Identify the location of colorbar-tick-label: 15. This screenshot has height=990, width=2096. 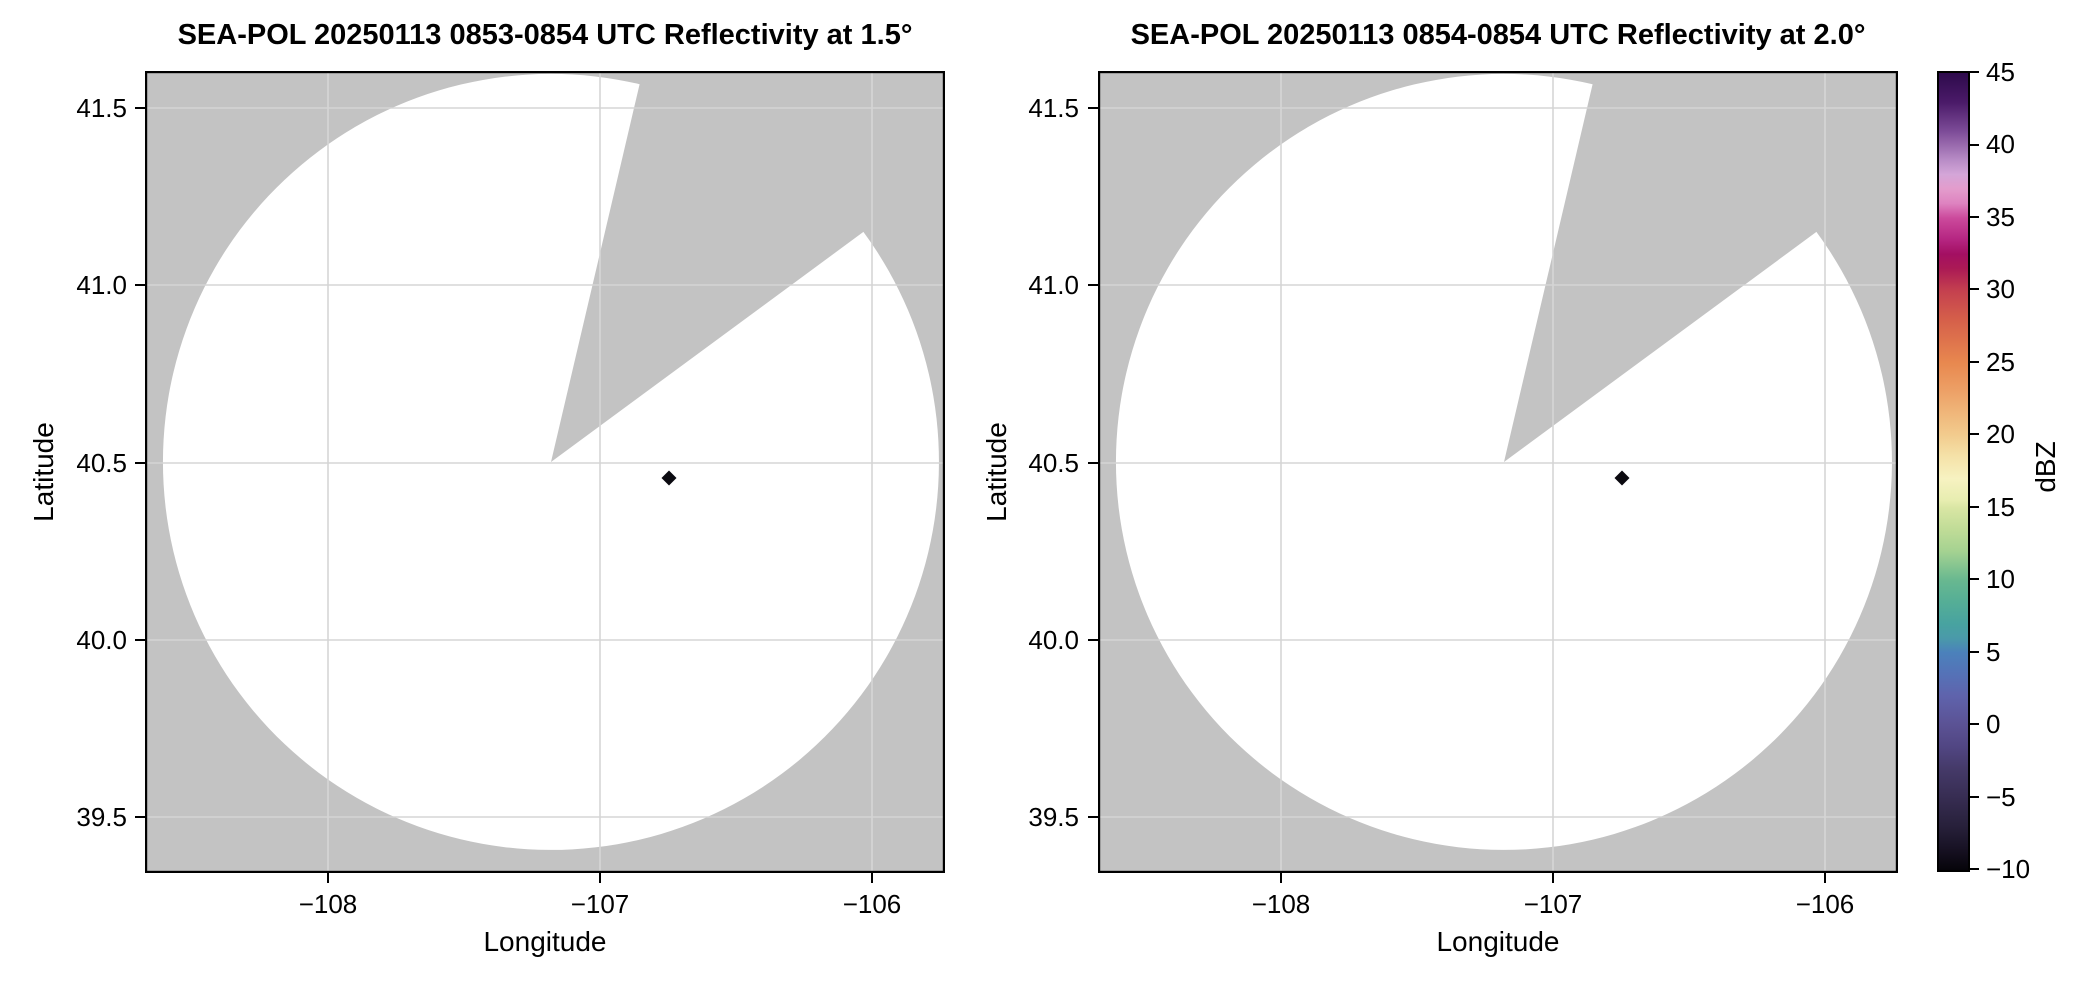
(2000, 507).